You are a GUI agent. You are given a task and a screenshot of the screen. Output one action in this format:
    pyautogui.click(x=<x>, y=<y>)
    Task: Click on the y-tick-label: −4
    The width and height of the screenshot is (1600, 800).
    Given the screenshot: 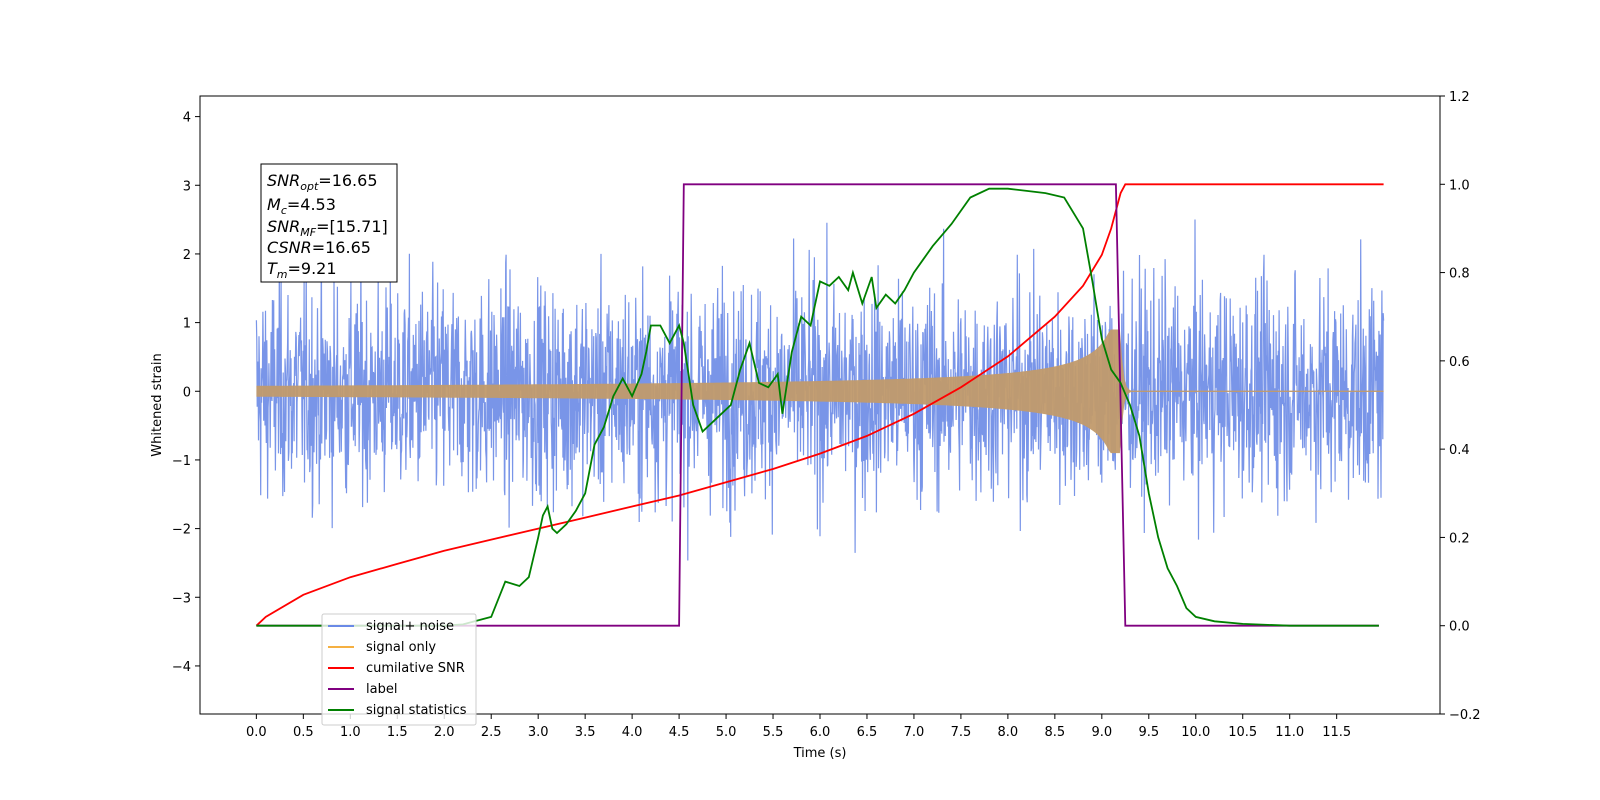 What is the action you would take?
    pyautogui.click(x=181, y=667)
    